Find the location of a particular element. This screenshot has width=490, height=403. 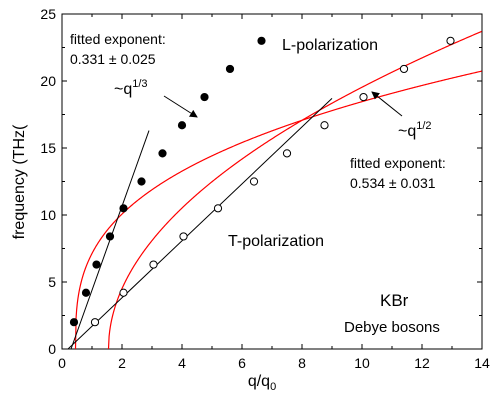

l-fitted-exponent-value: 0.331 ± 0.025 is located at coordinates (113, 59).